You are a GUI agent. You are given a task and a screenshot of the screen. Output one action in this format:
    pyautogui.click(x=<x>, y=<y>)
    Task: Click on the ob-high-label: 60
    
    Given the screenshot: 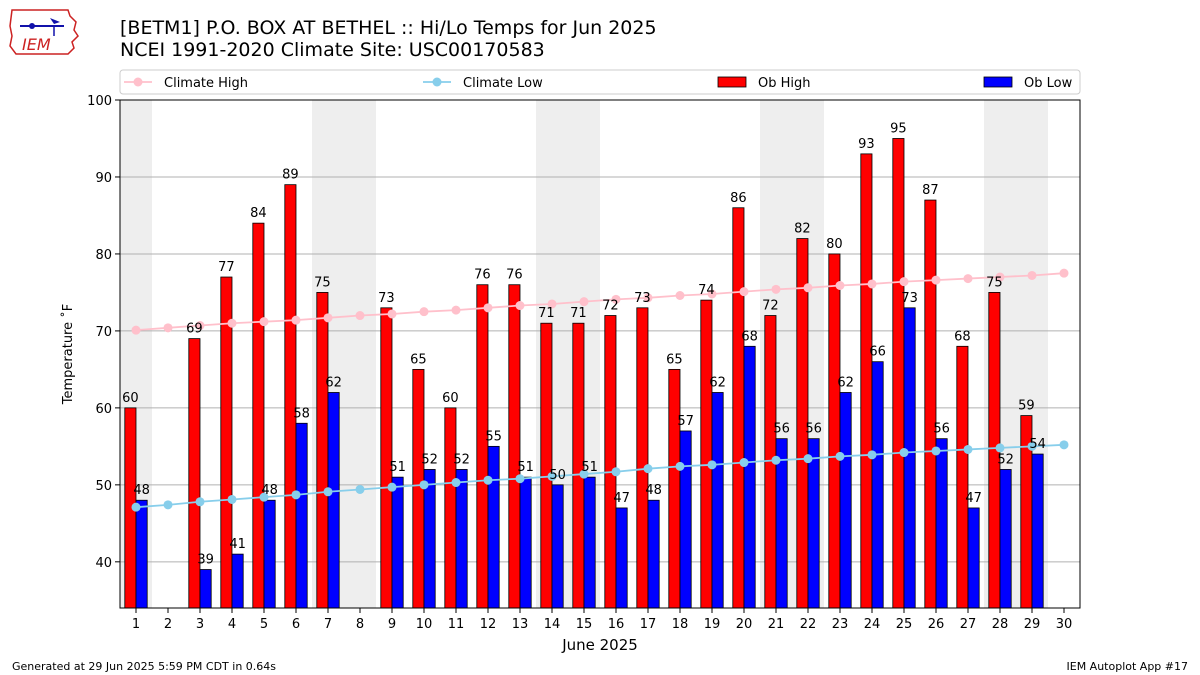 What is the action you would take?
    pyautogui.click(x=450, y=398)
    